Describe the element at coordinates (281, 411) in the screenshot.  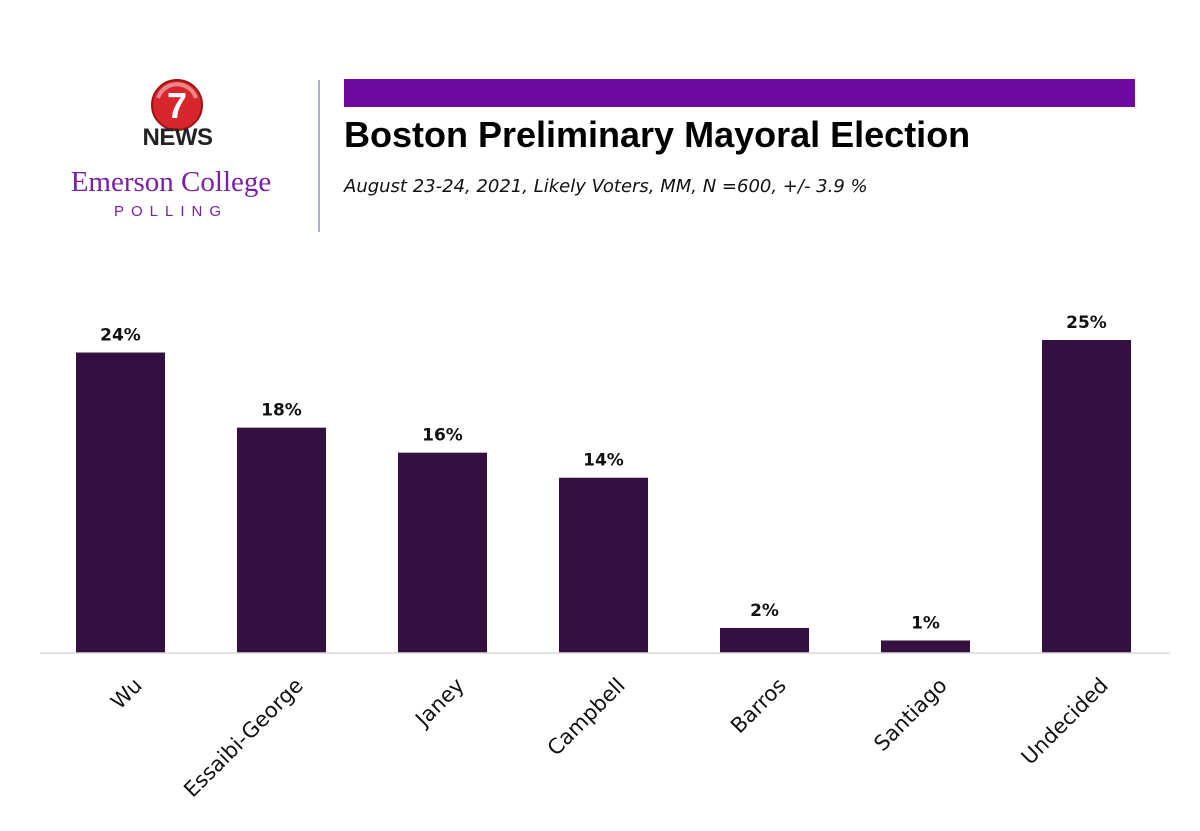
I see `value-label-essaibi-george: 18%` at that location.